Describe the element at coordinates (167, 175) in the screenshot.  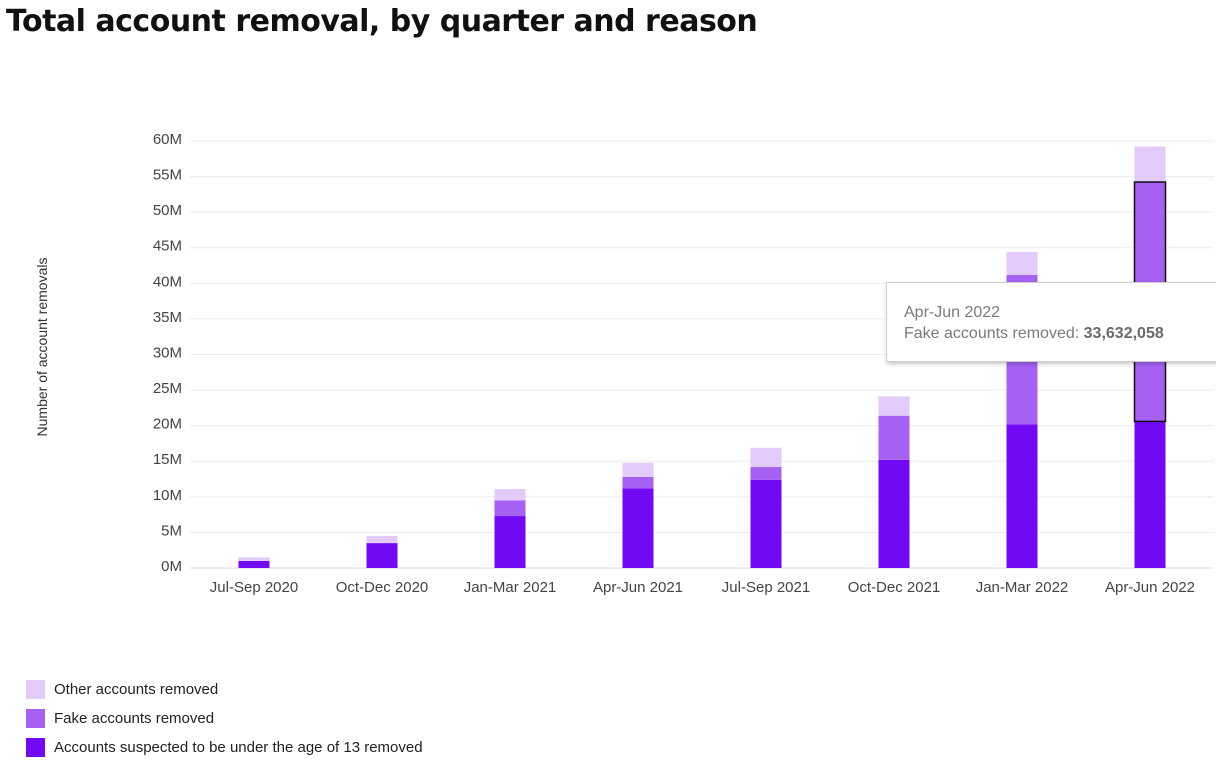
I see `y-tick-label-55m: 55M` at that location.